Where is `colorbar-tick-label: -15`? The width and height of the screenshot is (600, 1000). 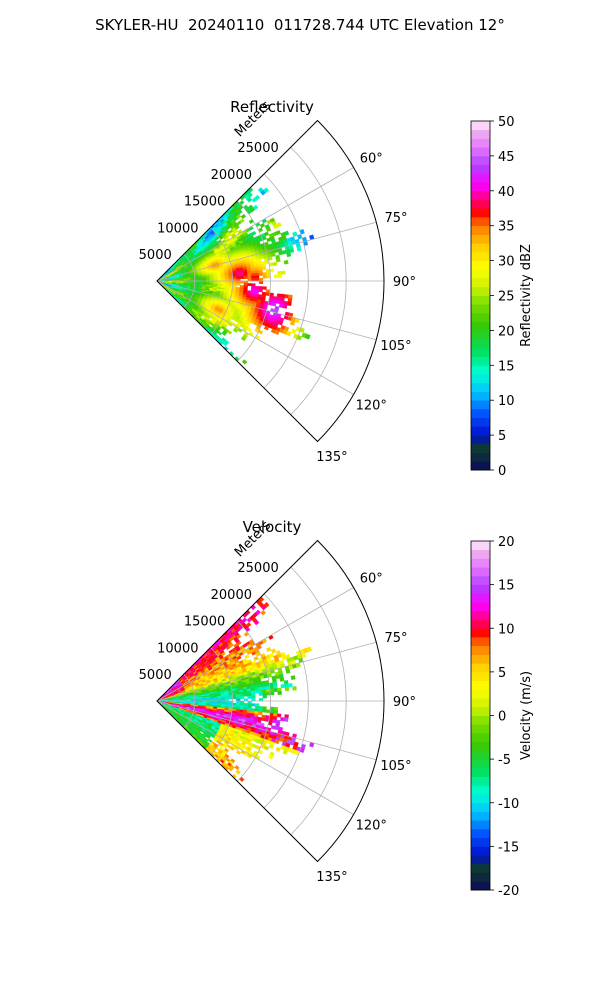
colorbar-tick-label: -15 is located at coordinates (508, 847).